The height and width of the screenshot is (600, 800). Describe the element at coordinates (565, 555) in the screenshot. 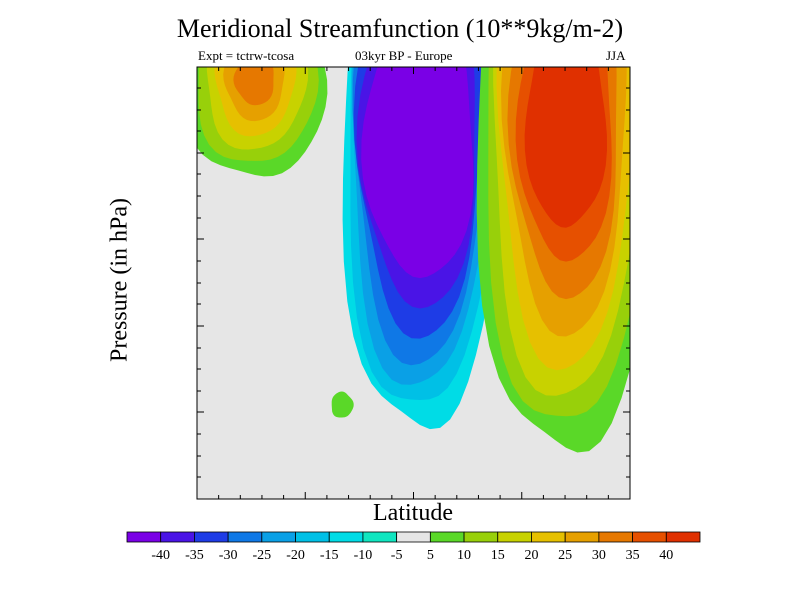

I see `colorbar-tick-label: 25` at that location.